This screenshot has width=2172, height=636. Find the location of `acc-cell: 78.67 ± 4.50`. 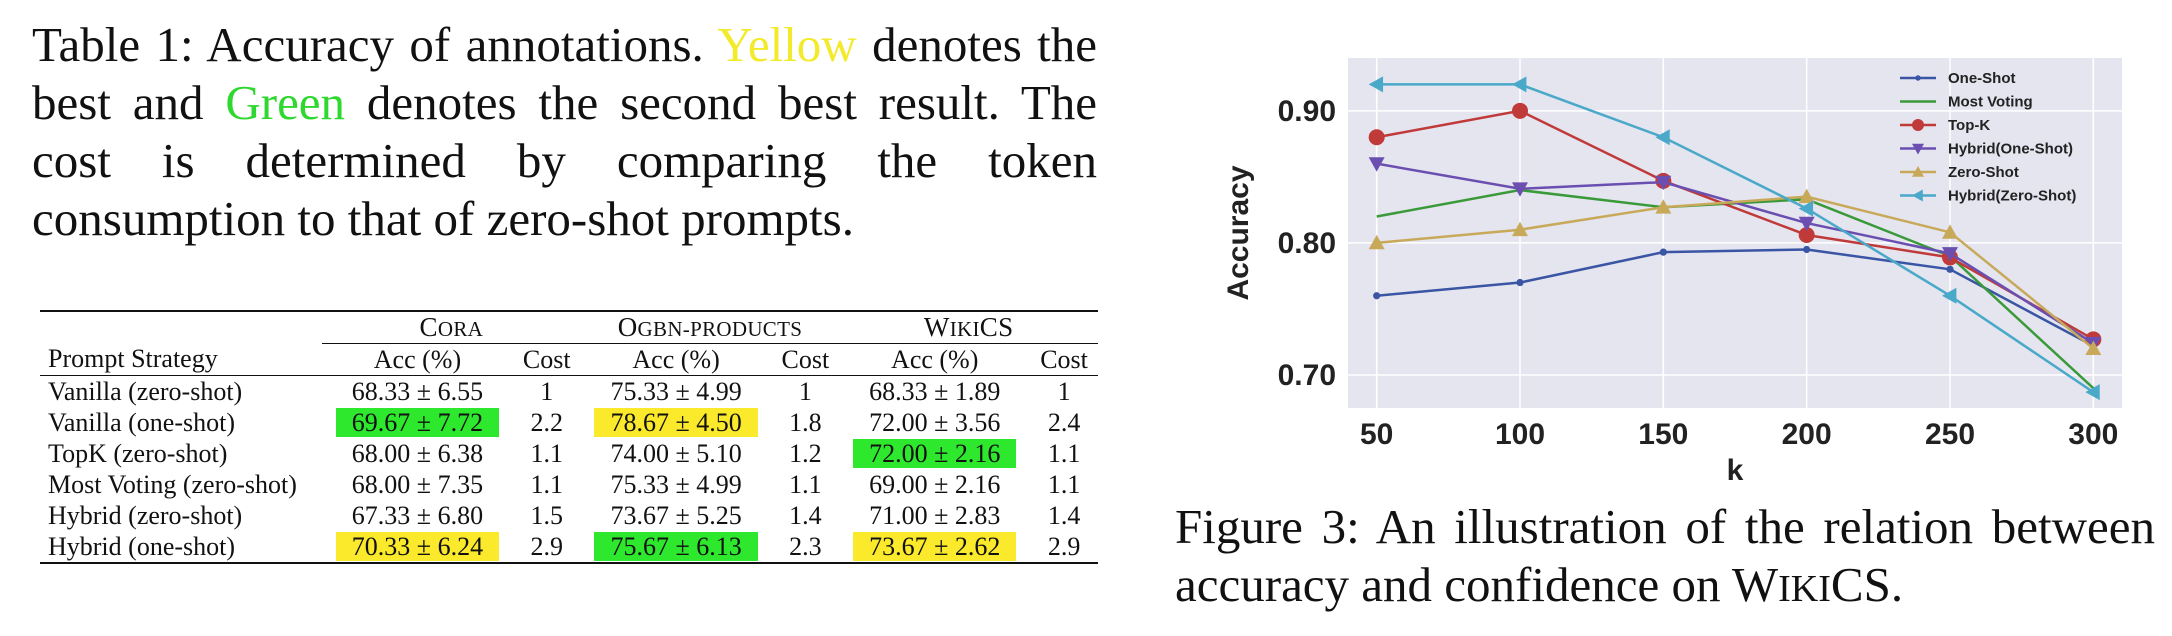

acc-cell: 78.67 ± 4.50 is located at coordinates (676, 422).